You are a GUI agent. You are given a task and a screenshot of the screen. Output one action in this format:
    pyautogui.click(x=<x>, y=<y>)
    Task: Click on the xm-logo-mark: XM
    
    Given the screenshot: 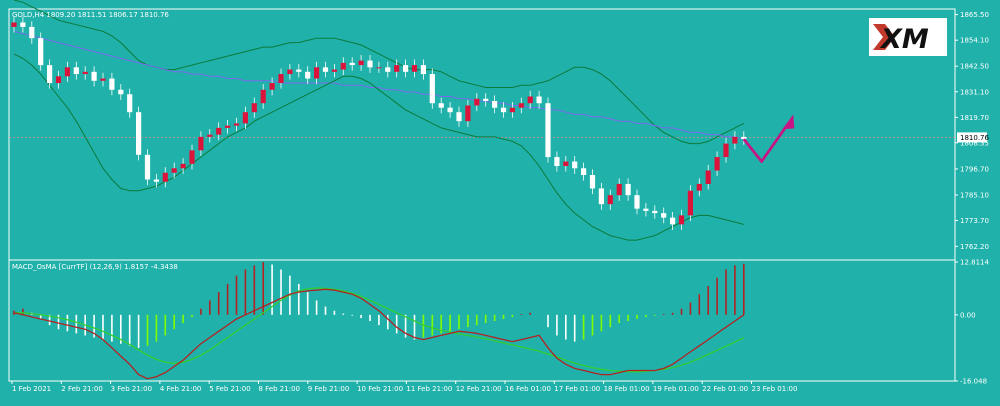 What is the action you would take?
    pyautogui.click(x=901, y=39)
    